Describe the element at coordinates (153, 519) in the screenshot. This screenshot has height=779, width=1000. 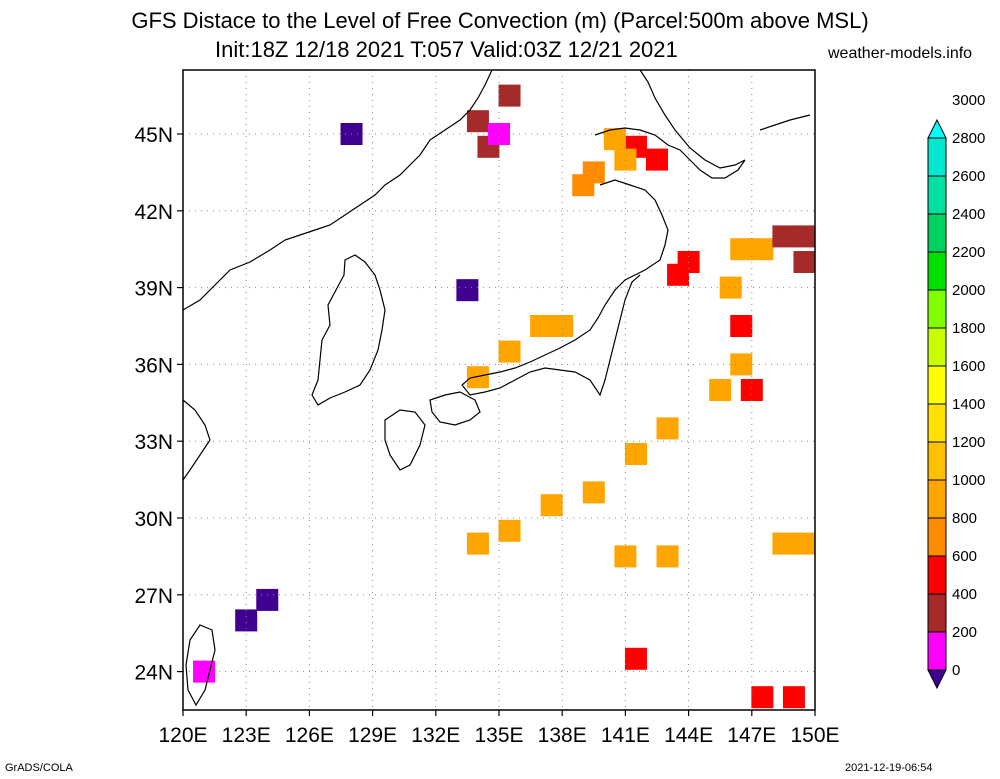
I see `lat-tick-label: 30N` at that location.